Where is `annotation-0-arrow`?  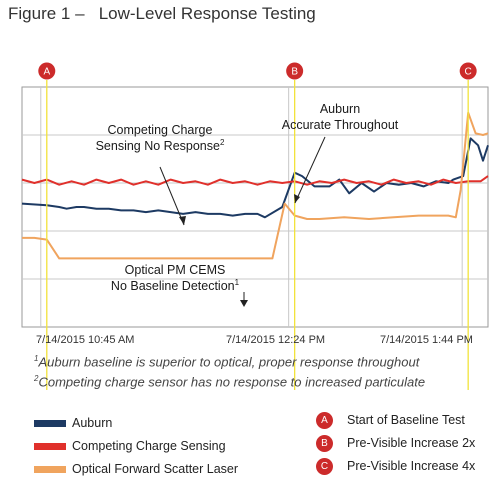 annotation-0-arrow is located at coordinates (172, 196).